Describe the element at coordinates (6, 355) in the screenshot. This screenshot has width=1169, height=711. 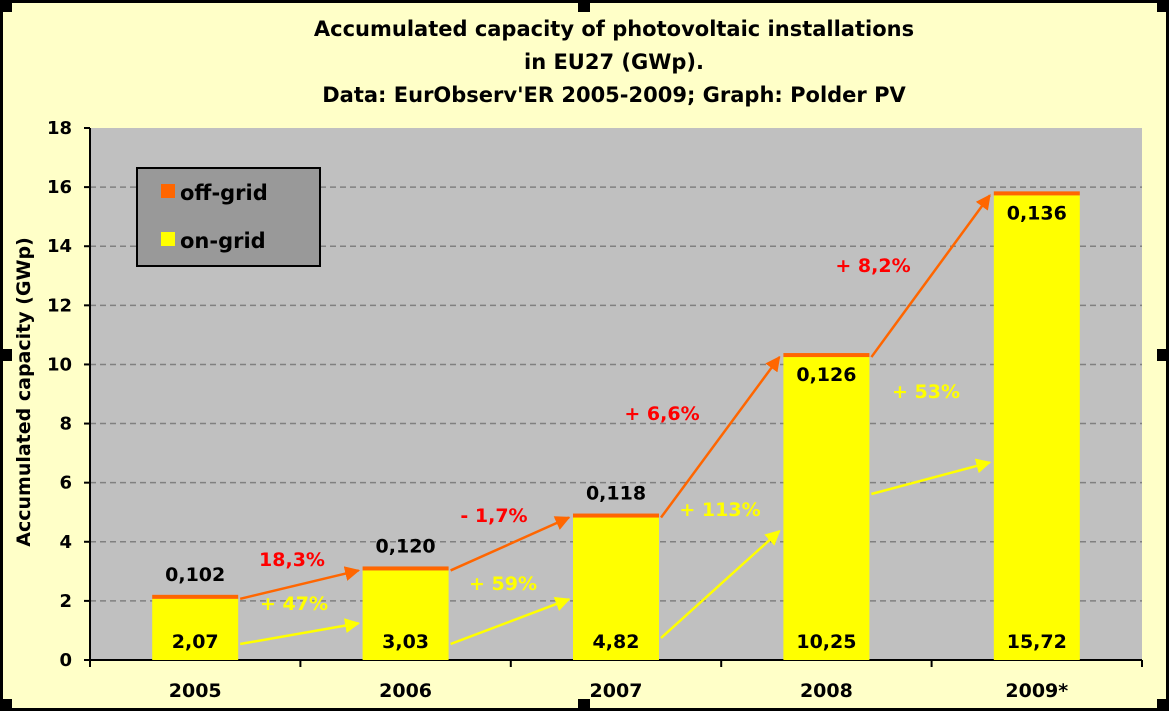
I see `resize-handle-mid-left` at that location.